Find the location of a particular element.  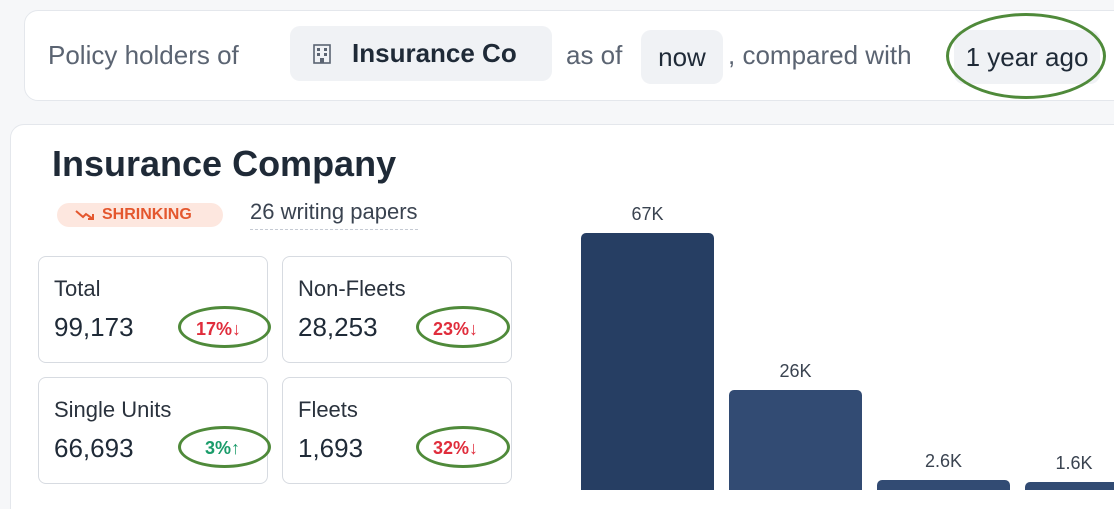

status-badge: SHRINKING is located at coordinates (140, 215).